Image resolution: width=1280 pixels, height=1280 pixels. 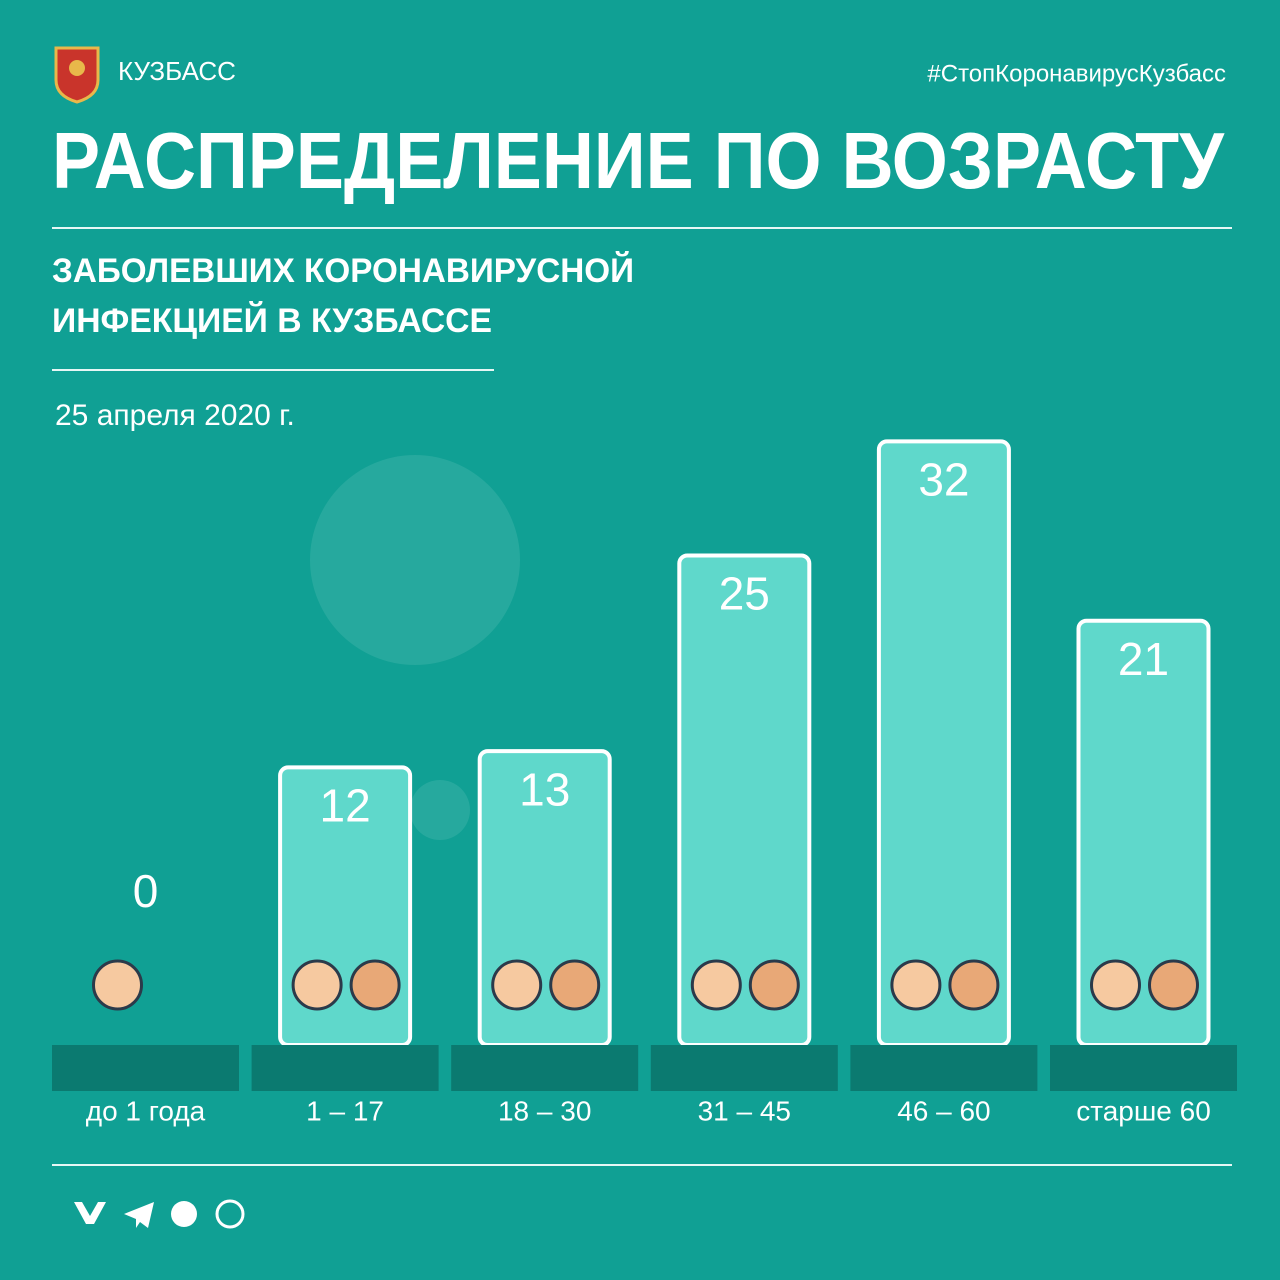 What do you see at coordinates (943, 480) in the screenshot?
I see `value-label: 32` at bounding box center [943, 480].